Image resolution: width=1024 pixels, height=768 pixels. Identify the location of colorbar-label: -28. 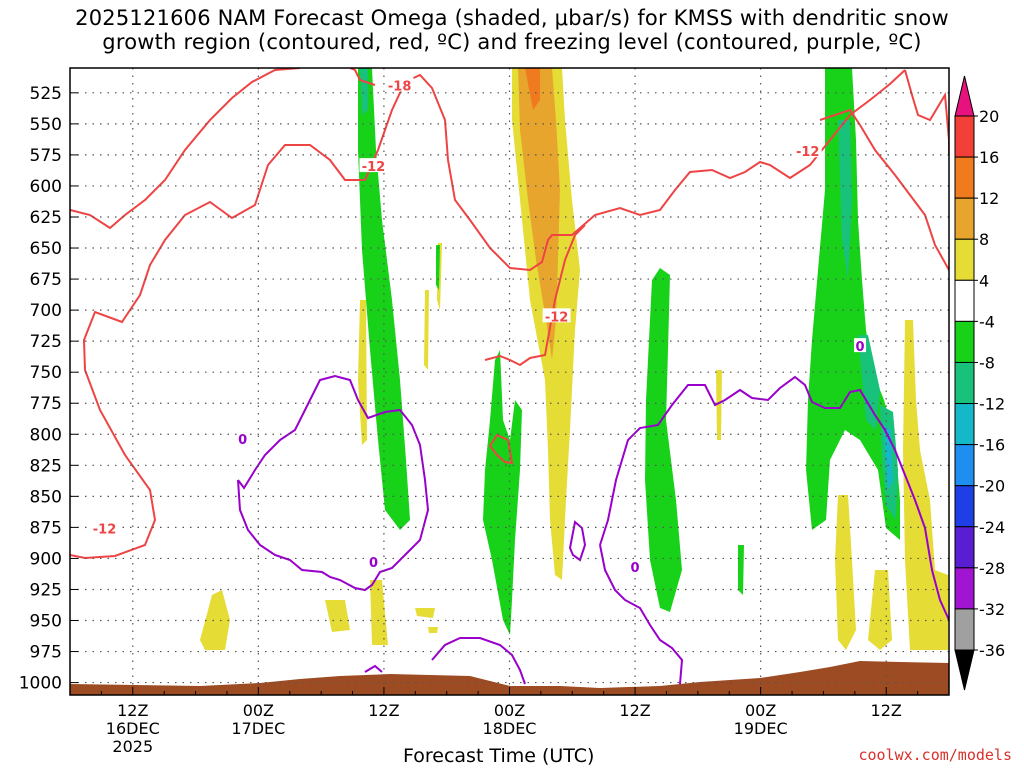
(992, 568).